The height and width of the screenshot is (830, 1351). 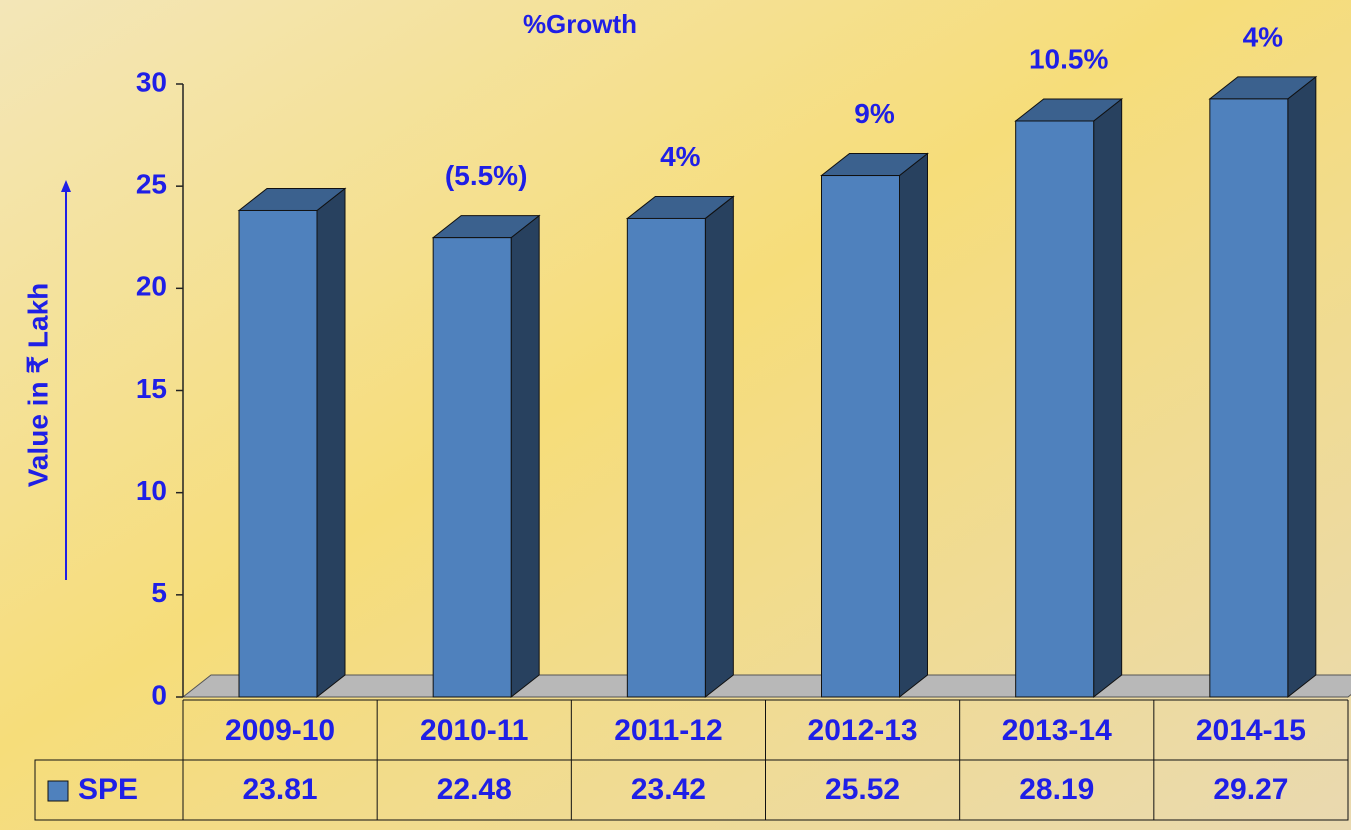 I want to click on table-value: 28.19, so click(x=1056, y=789).